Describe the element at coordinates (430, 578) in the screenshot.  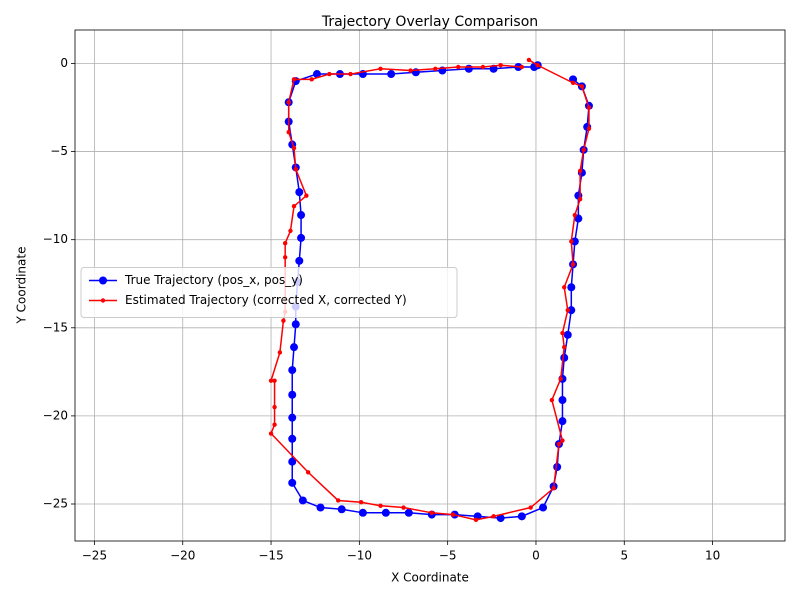
I see `x-axis-label: X Coordinate` at that location.